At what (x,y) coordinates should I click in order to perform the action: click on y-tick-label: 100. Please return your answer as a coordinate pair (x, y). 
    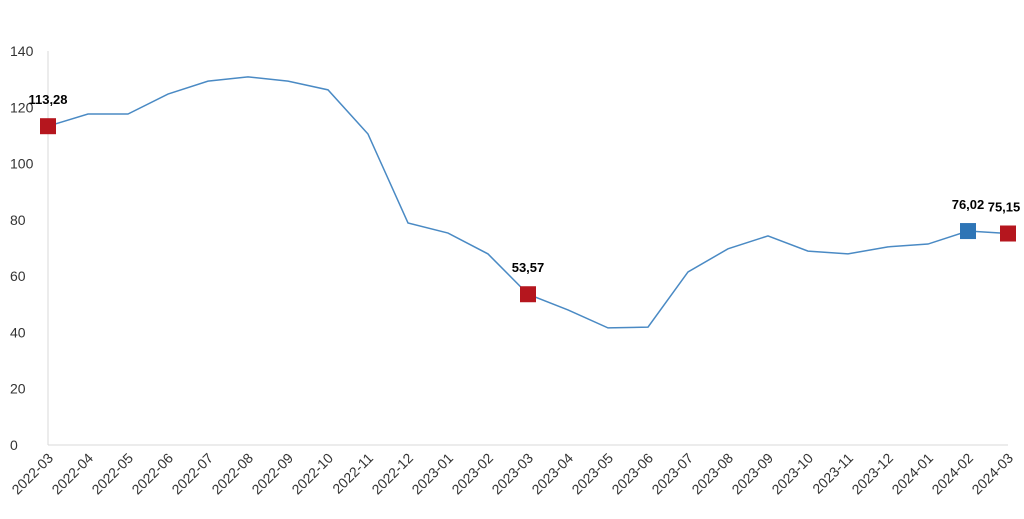
    Looking at the image, I should click on (22, 164).